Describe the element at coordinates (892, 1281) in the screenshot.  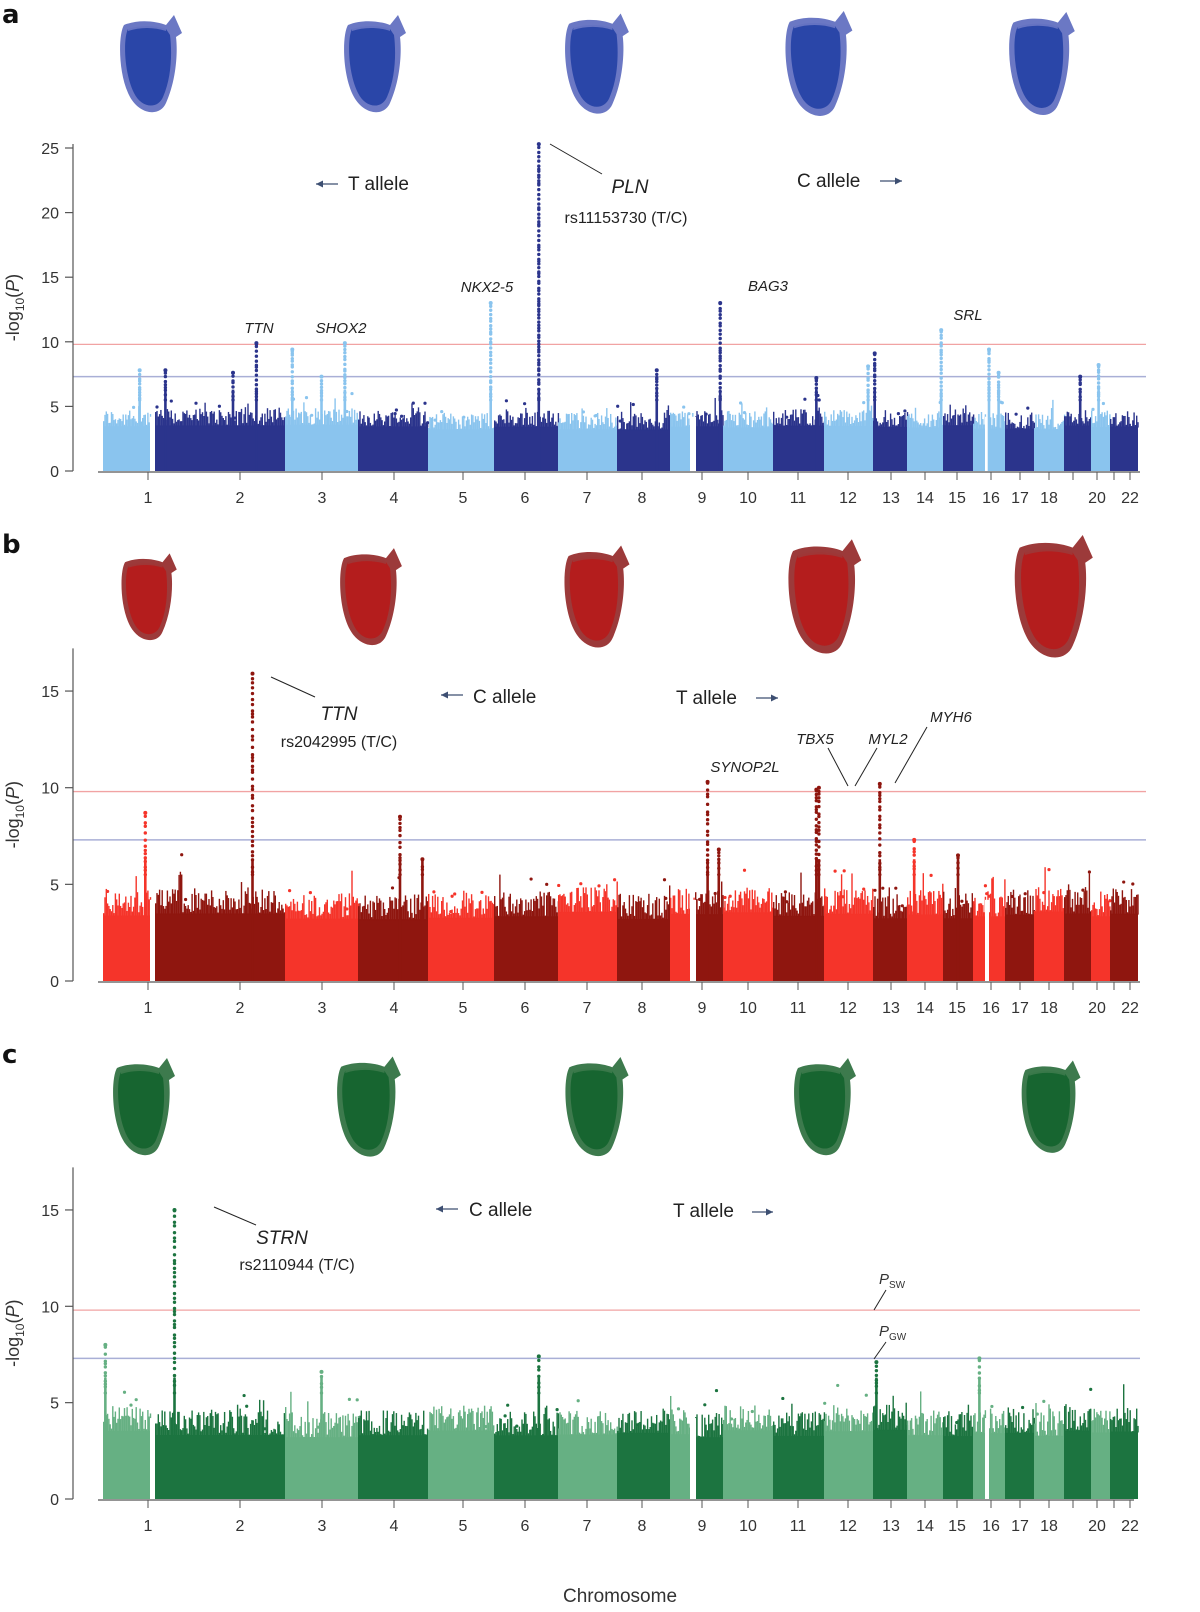
I see `psw-label: PSW` at that location.